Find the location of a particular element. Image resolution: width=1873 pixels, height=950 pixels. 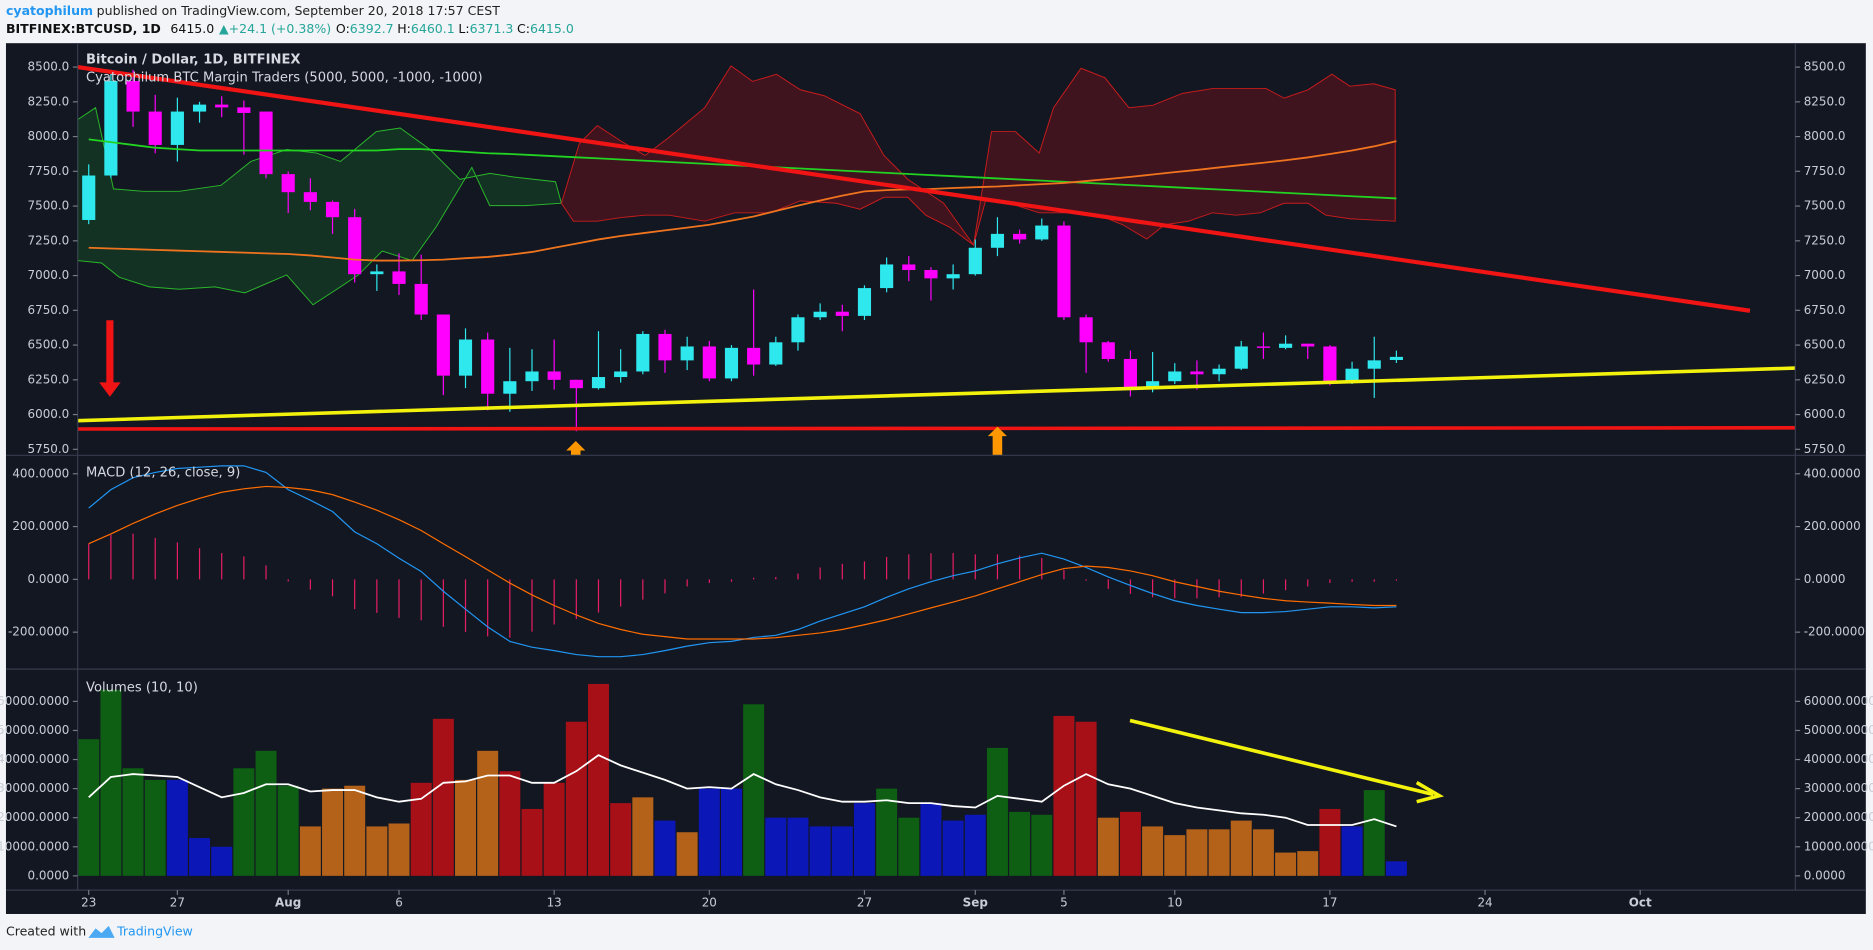

author: cyatophilum is located at coordinates (49, 9).